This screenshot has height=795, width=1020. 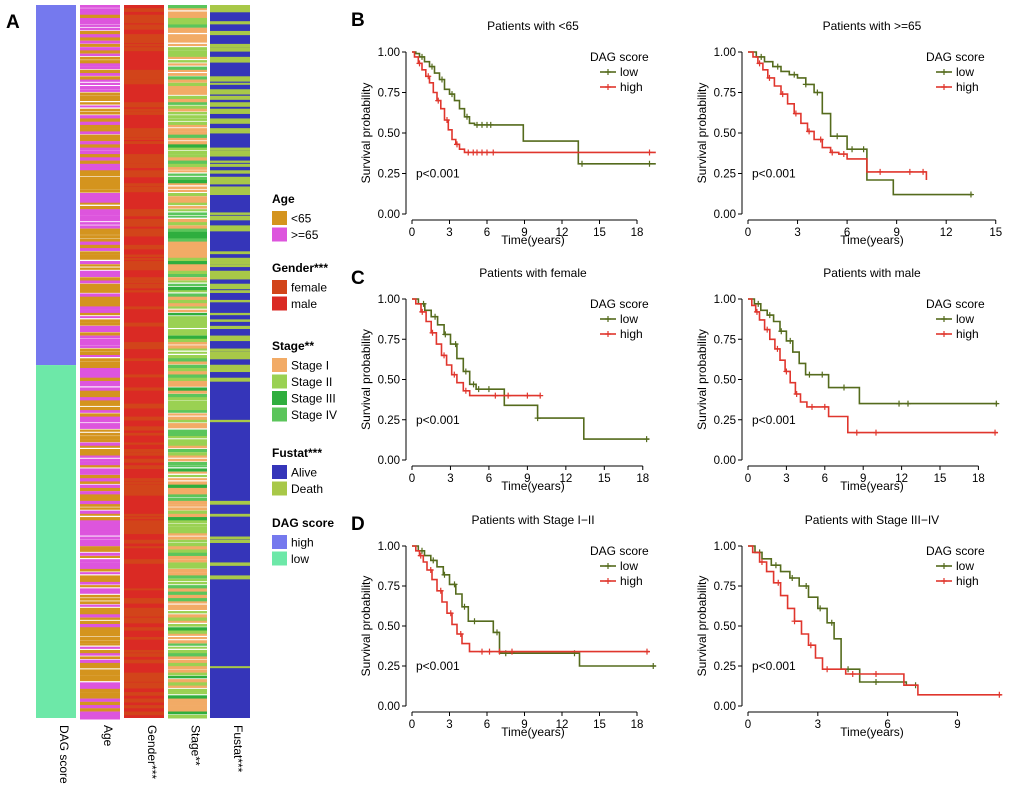 I want to click on legend-group-stage: Stage** Stage I Stage II Stage III Stage IV, so click(x=304, y=380).